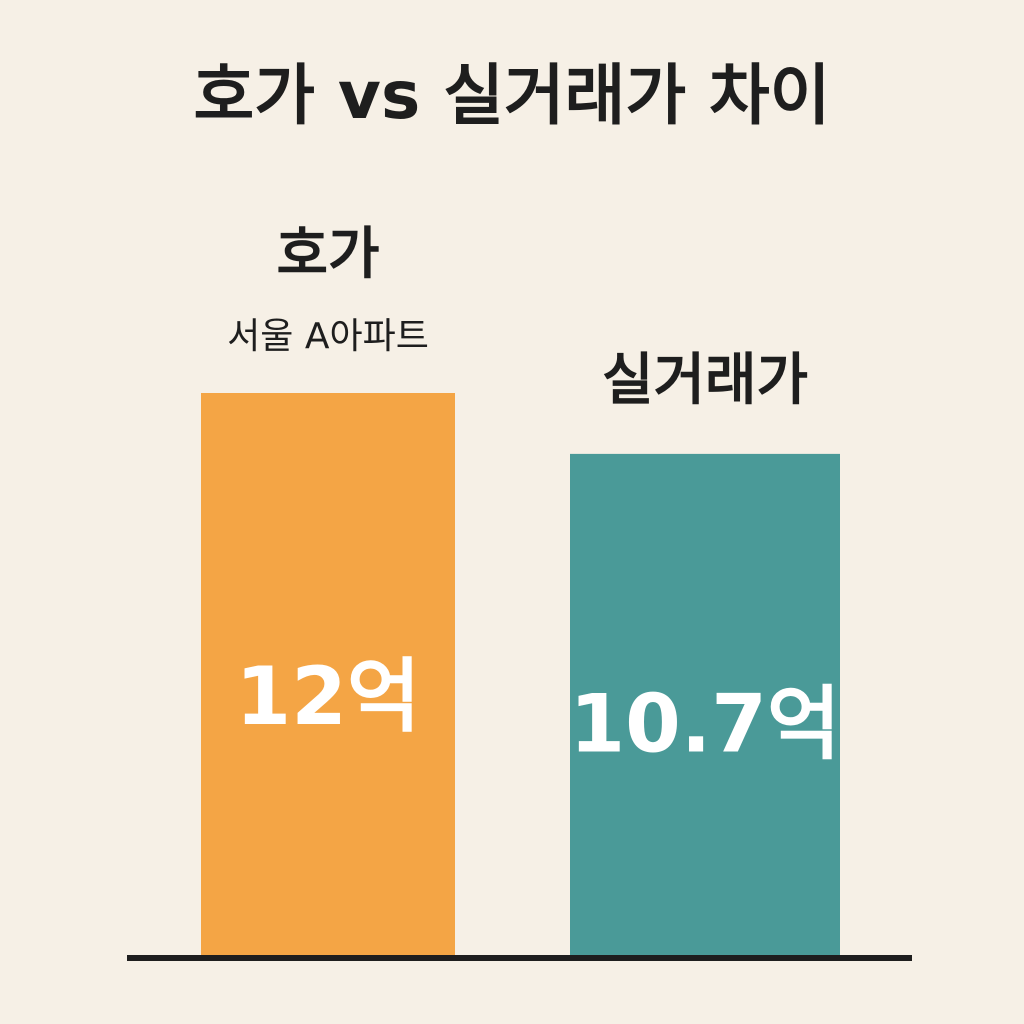 The width and height of the screenshot is (1024, 1024). Describe the element at coordinates (705, 380) in the screenshot. I see `category-label: 실거래가` at that location.